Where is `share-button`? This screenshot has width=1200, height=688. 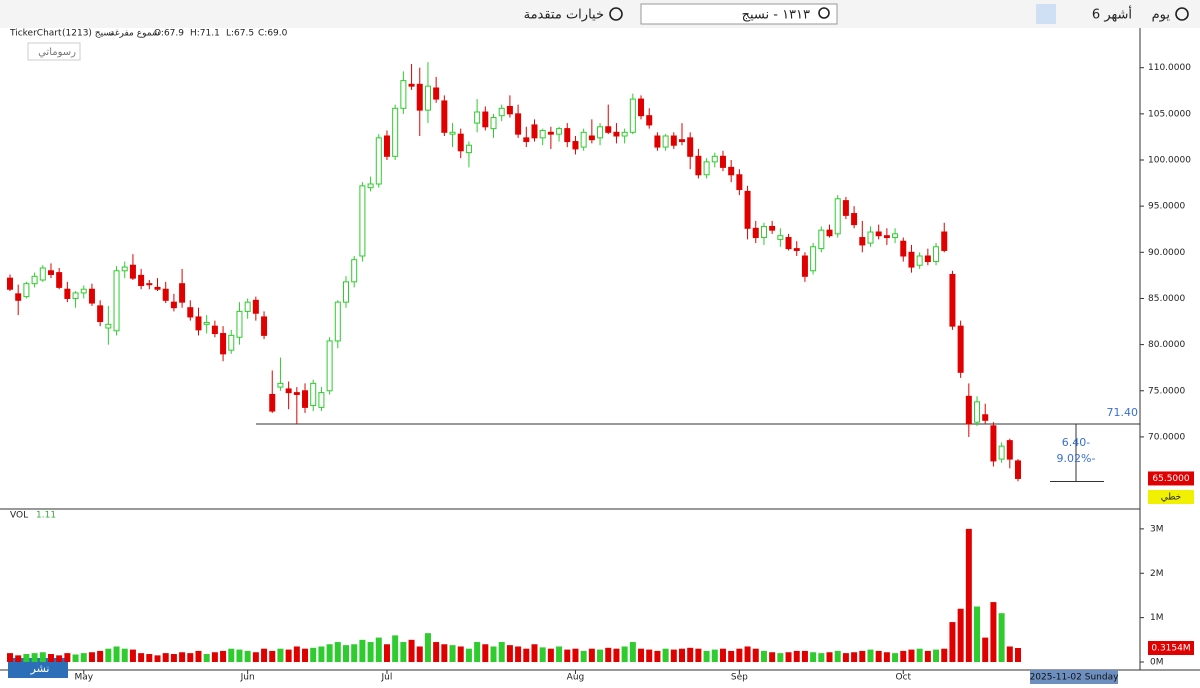
share-button is located at coordinates (38, 668).